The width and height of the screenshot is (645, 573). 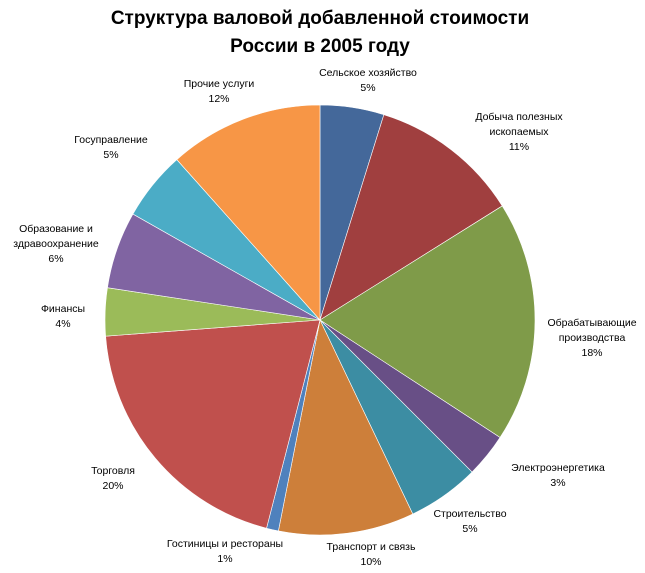 I want to click on data-label-percent: 11%, so click(x=519, y=147).